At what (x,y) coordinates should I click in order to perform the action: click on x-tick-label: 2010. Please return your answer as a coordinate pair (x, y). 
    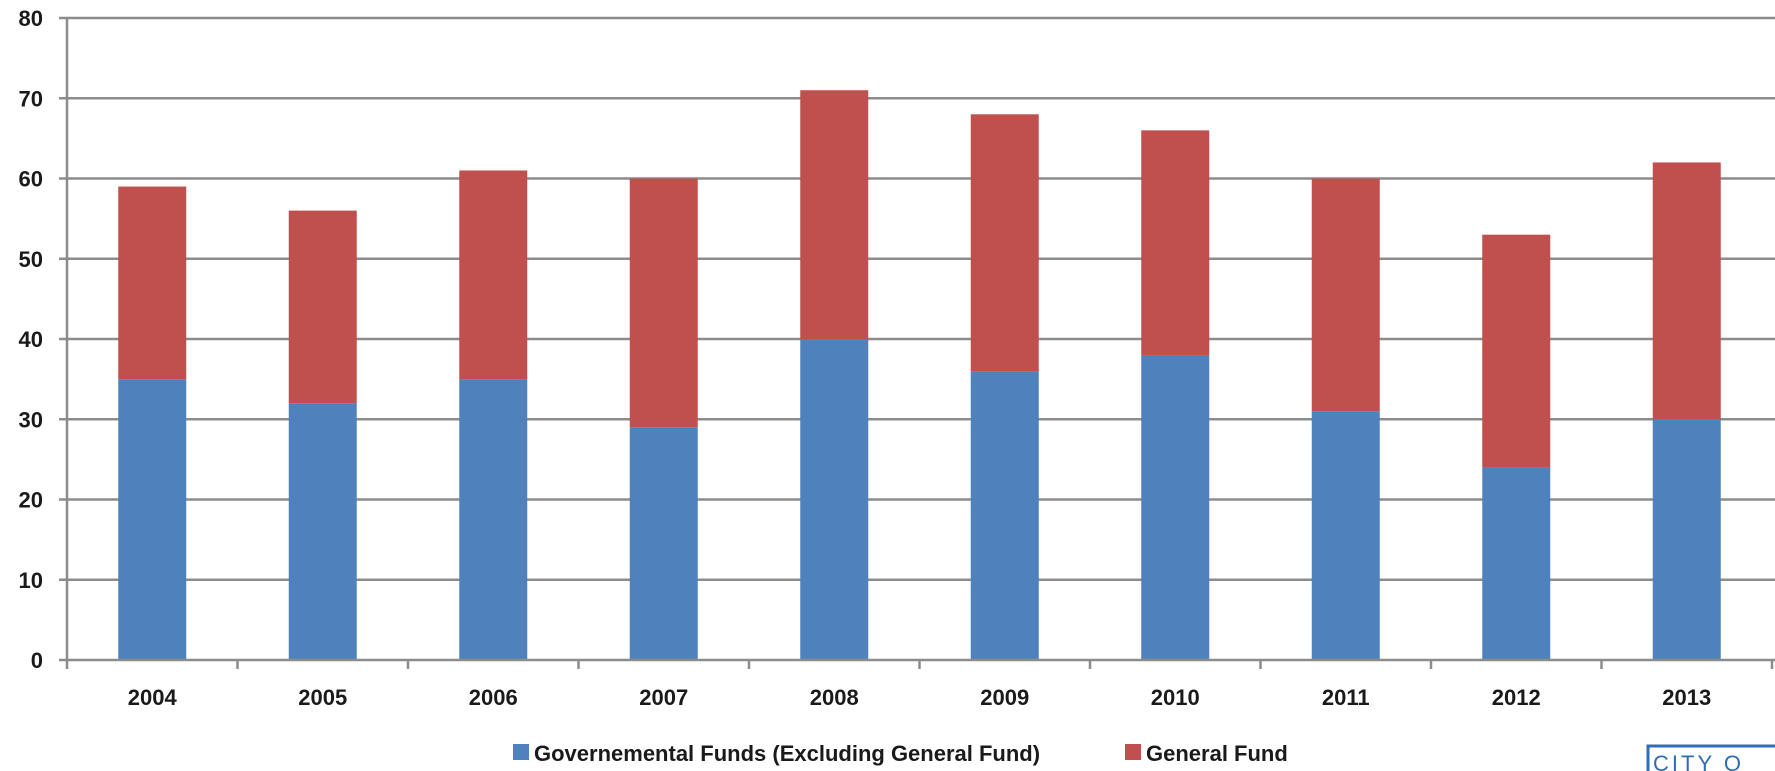
    Looking at the image, I should click on (1175, 697).